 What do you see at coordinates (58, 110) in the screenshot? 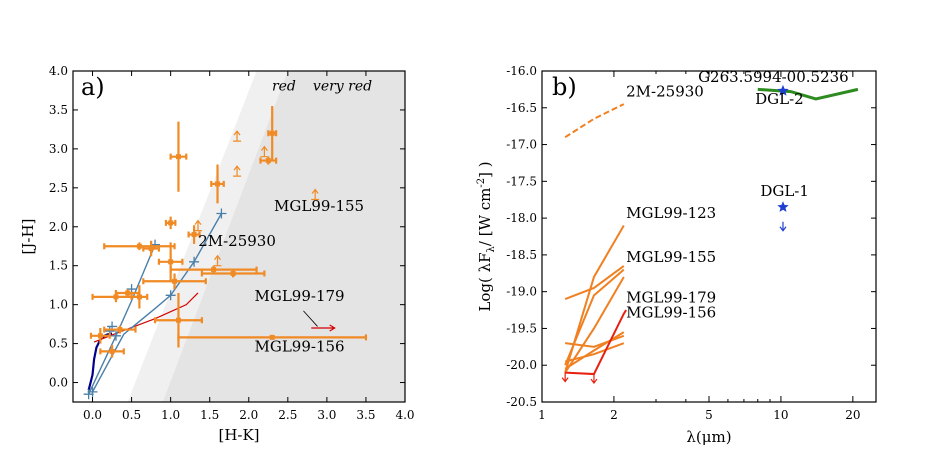
I see `y-tick-label: 3.5` at bounding box center [58, 110].